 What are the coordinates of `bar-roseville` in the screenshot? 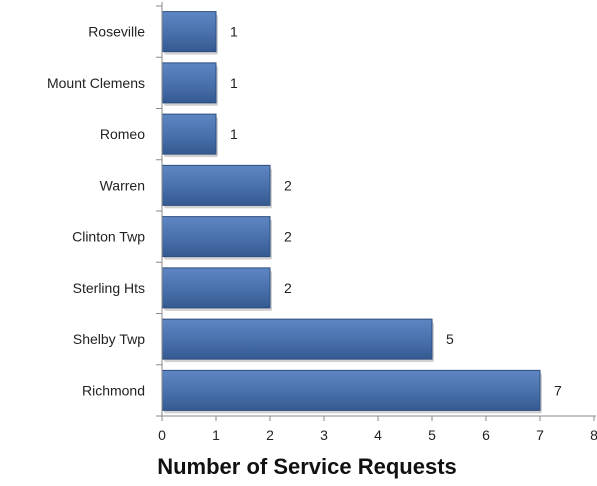 It's located at (189, 32).